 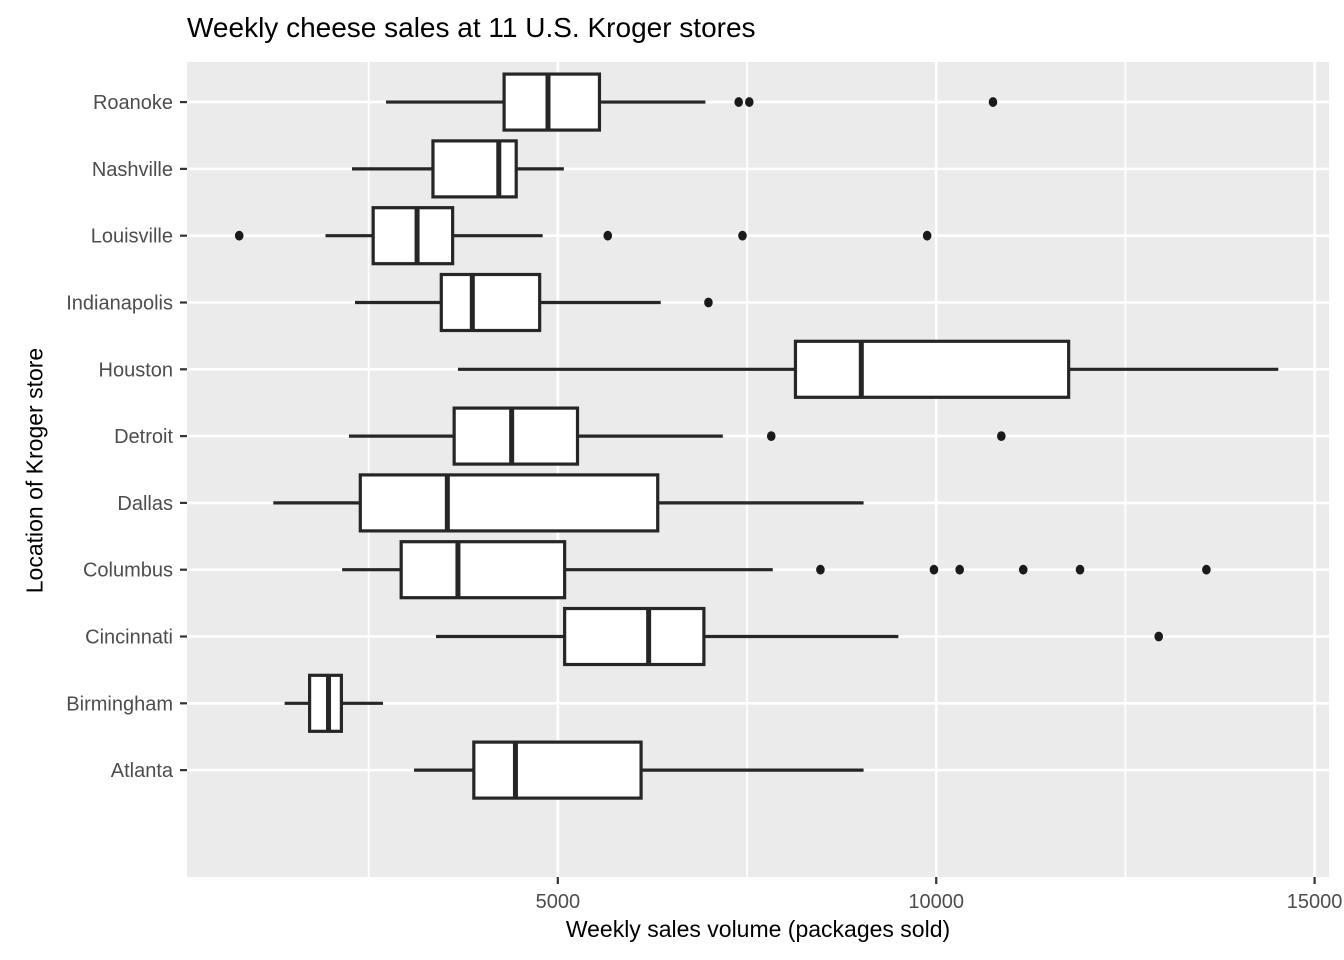 What do you see at coordinates (1159, 636) in the screenshot?
I see `outlier-point-cincinnati` at bounding box center [1159, 636].